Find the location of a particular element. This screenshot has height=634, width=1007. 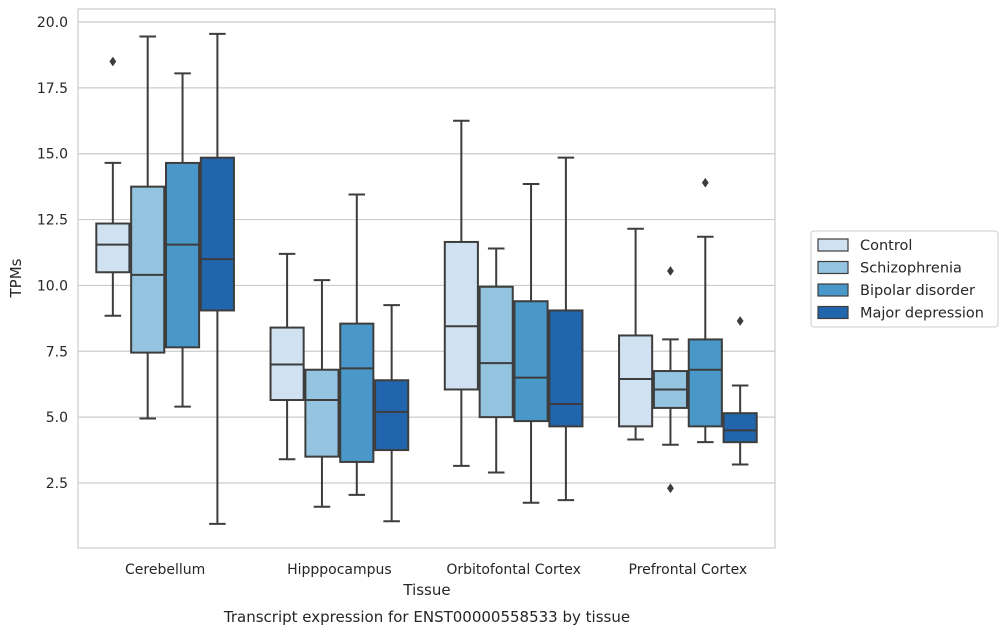

y-tick-label: 12.5 is located at coordinates (52, 221).